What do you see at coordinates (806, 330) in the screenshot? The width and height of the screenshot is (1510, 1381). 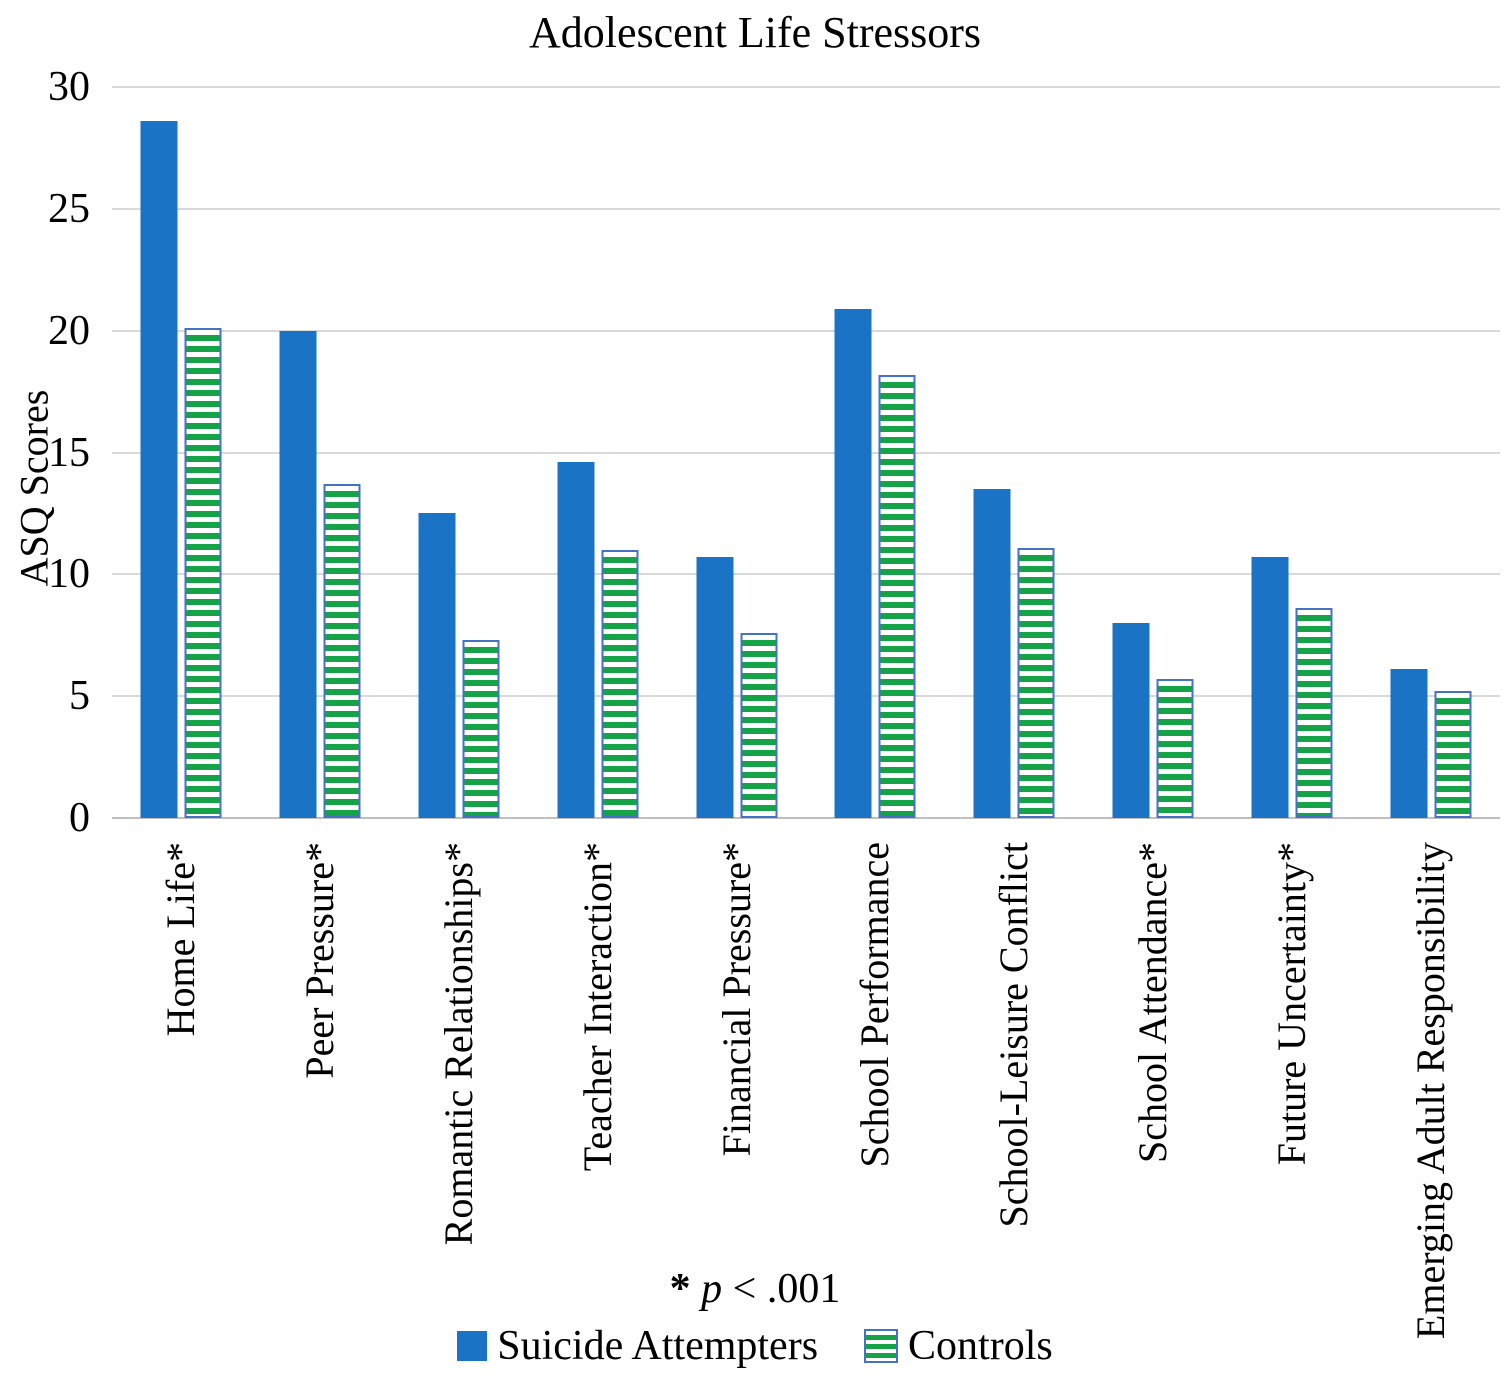 I see `gridline-y20` at bounding box center [806, 330].